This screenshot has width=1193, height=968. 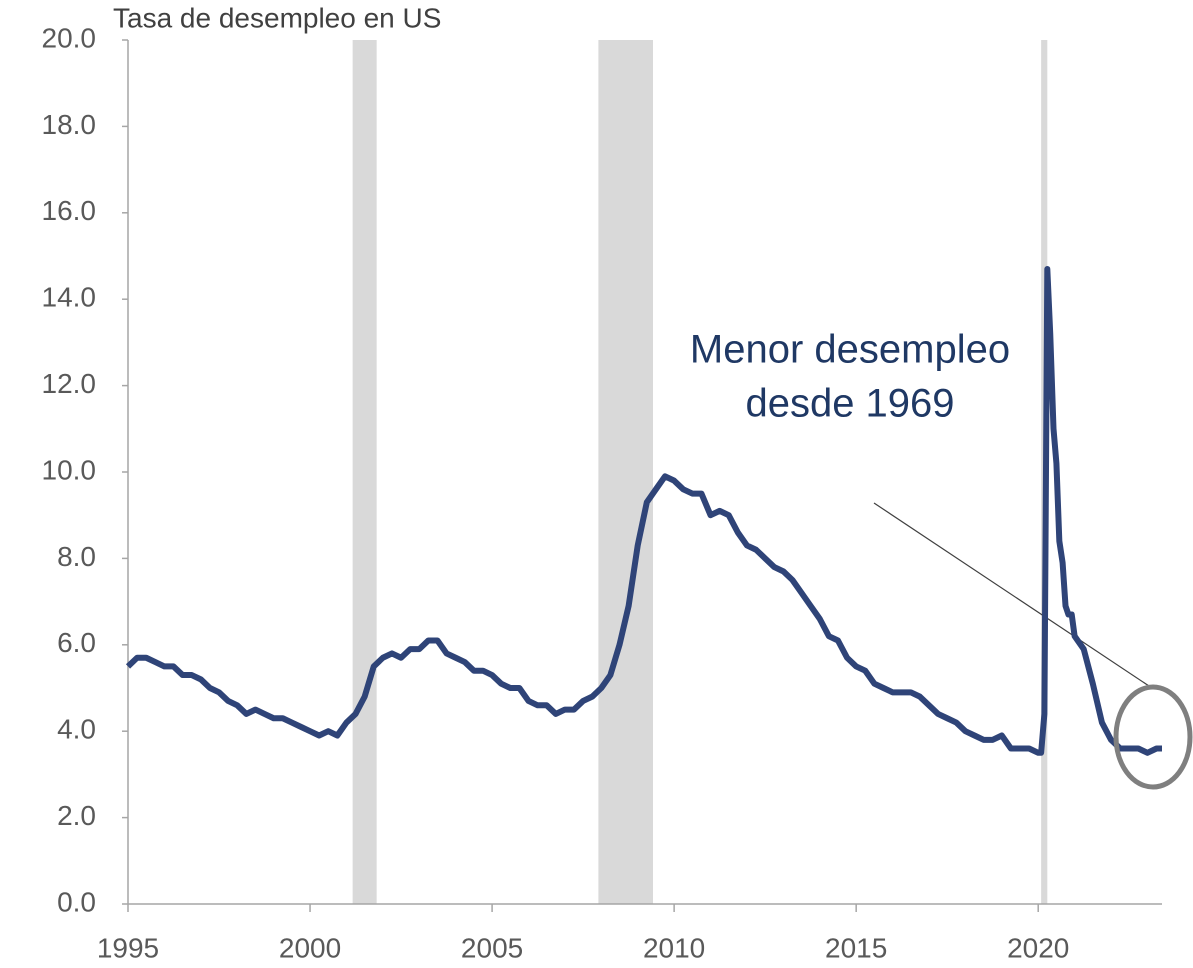 I want to click on y-tick-label: 10.0, so click(x=69, y=469).